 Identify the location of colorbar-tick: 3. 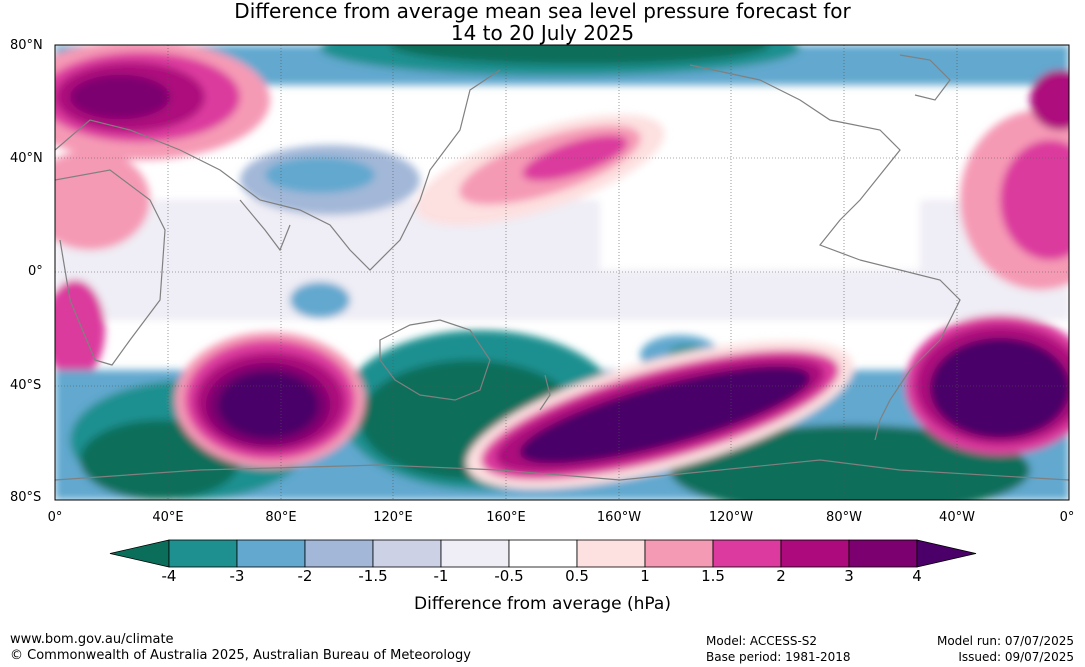
(849, 576).